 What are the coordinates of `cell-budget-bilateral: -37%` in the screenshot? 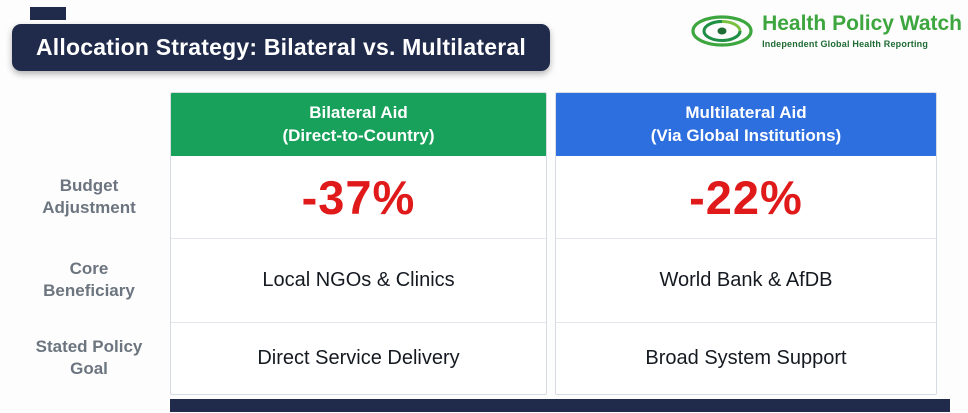 It's located at (358, 197).